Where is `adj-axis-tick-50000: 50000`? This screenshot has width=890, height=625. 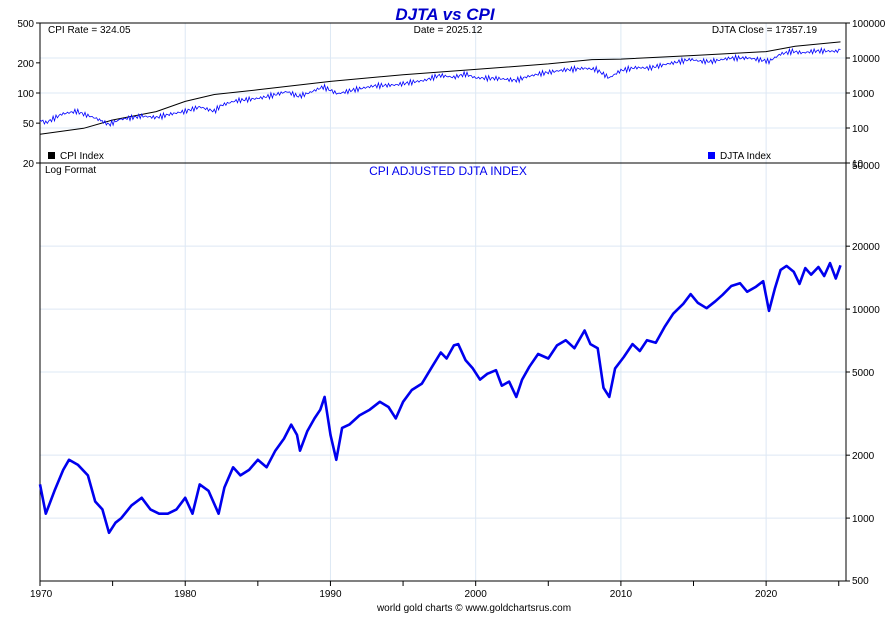 adj-axis-tick-50000: 50000 is located at coordinates (866, 166).